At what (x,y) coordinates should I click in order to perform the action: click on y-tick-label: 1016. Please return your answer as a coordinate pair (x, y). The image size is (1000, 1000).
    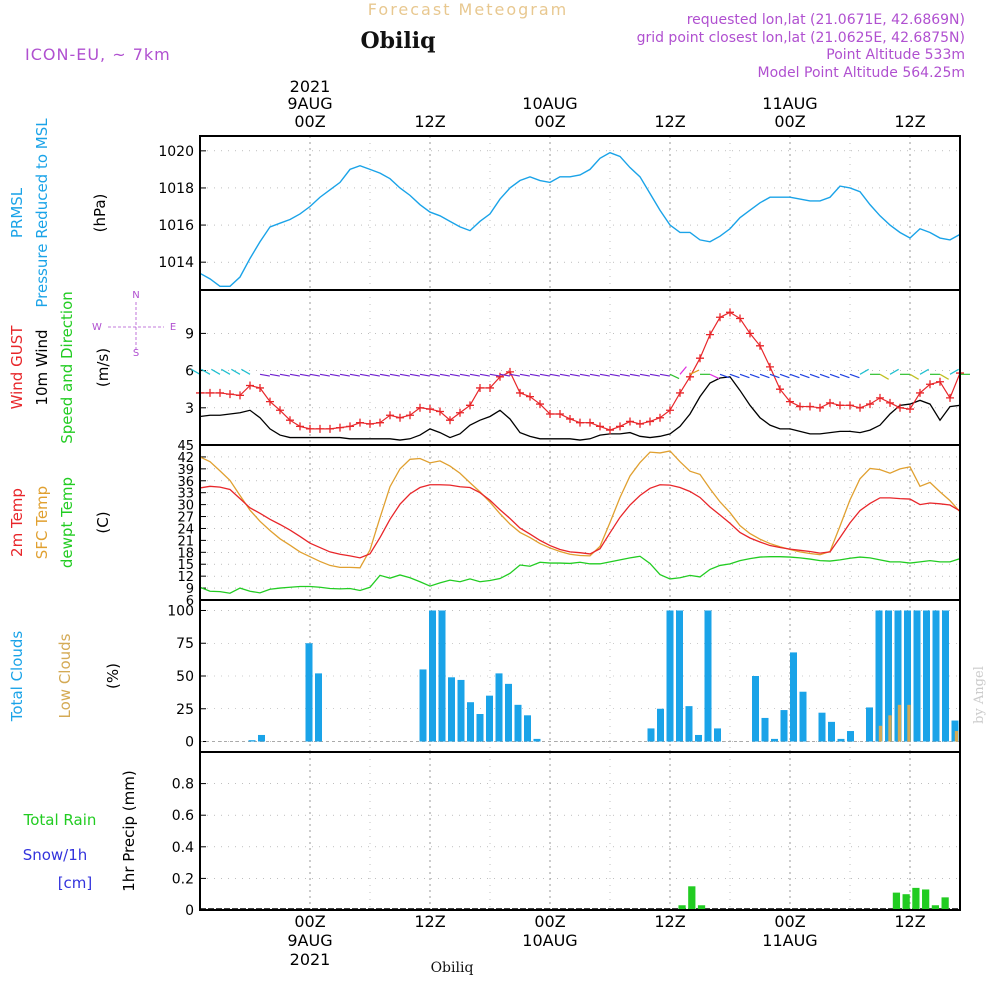
    Looking at the image, I should click on (176, 226).